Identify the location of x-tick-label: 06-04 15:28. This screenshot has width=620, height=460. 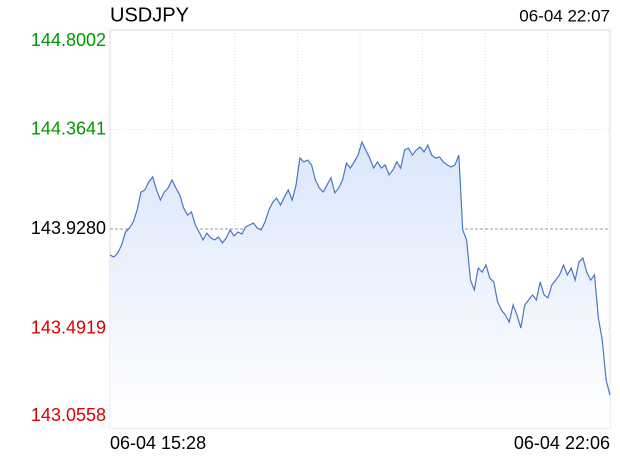
(158, 443).